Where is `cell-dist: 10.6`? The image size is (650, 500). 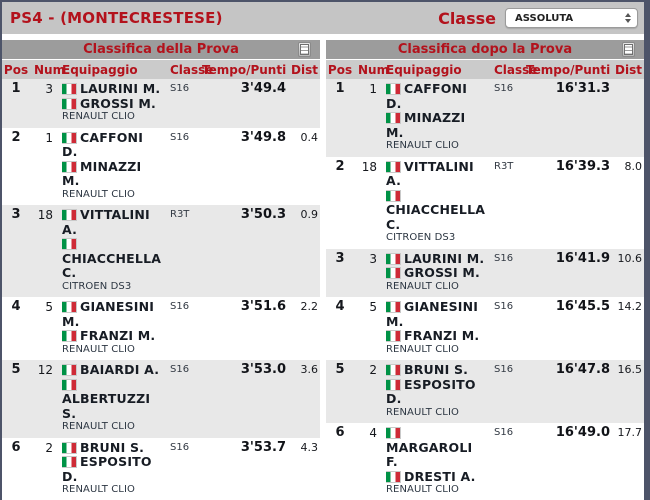 cell-dist: 10.6 is located at coordinates (630, 258).